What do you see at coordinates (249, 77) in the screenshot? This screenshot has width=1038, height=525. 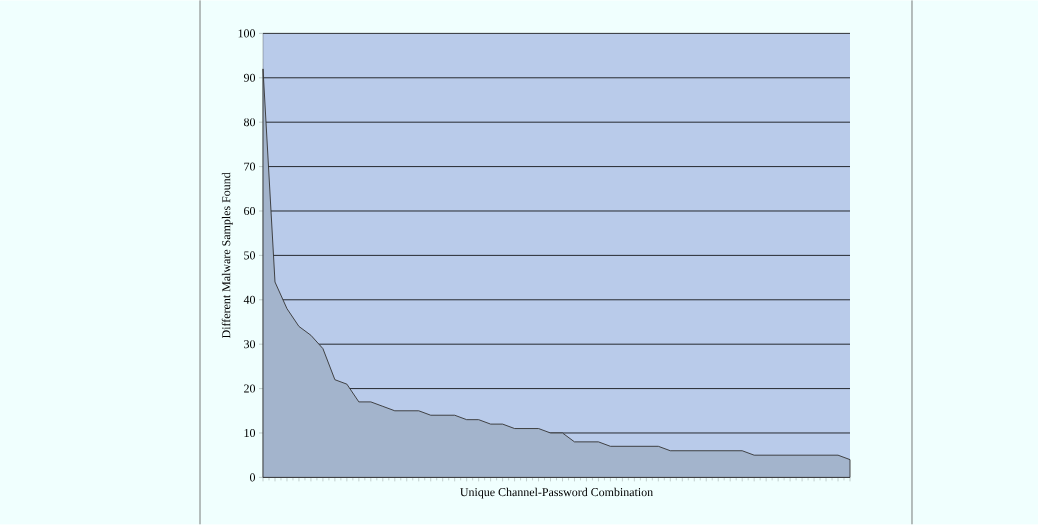 I see `y-tick-label: 90` at bounding box center [249, 77].